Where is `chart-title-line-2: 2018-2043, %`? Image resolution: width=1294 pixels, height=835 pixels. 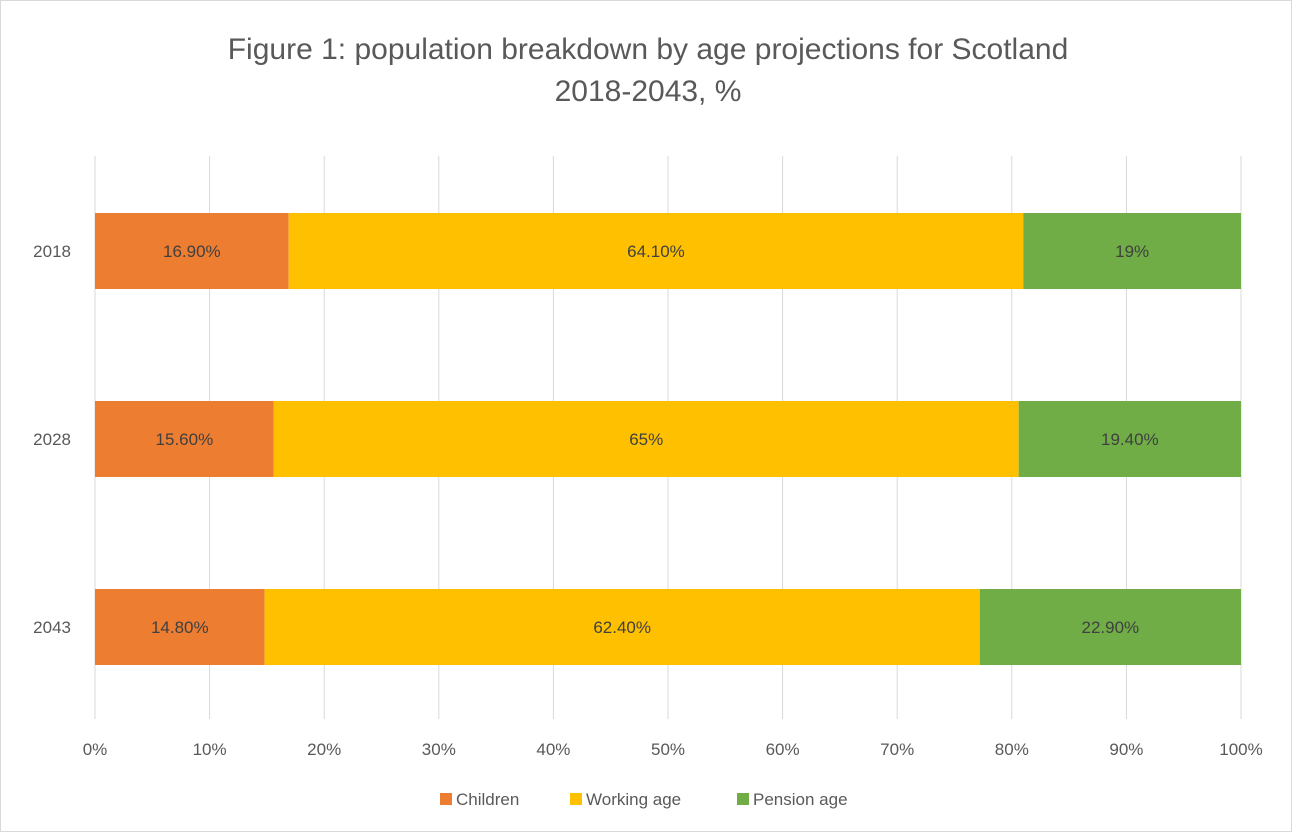 chart-title-line-2: 2018-2043, % is located at coordinates (648, 91).